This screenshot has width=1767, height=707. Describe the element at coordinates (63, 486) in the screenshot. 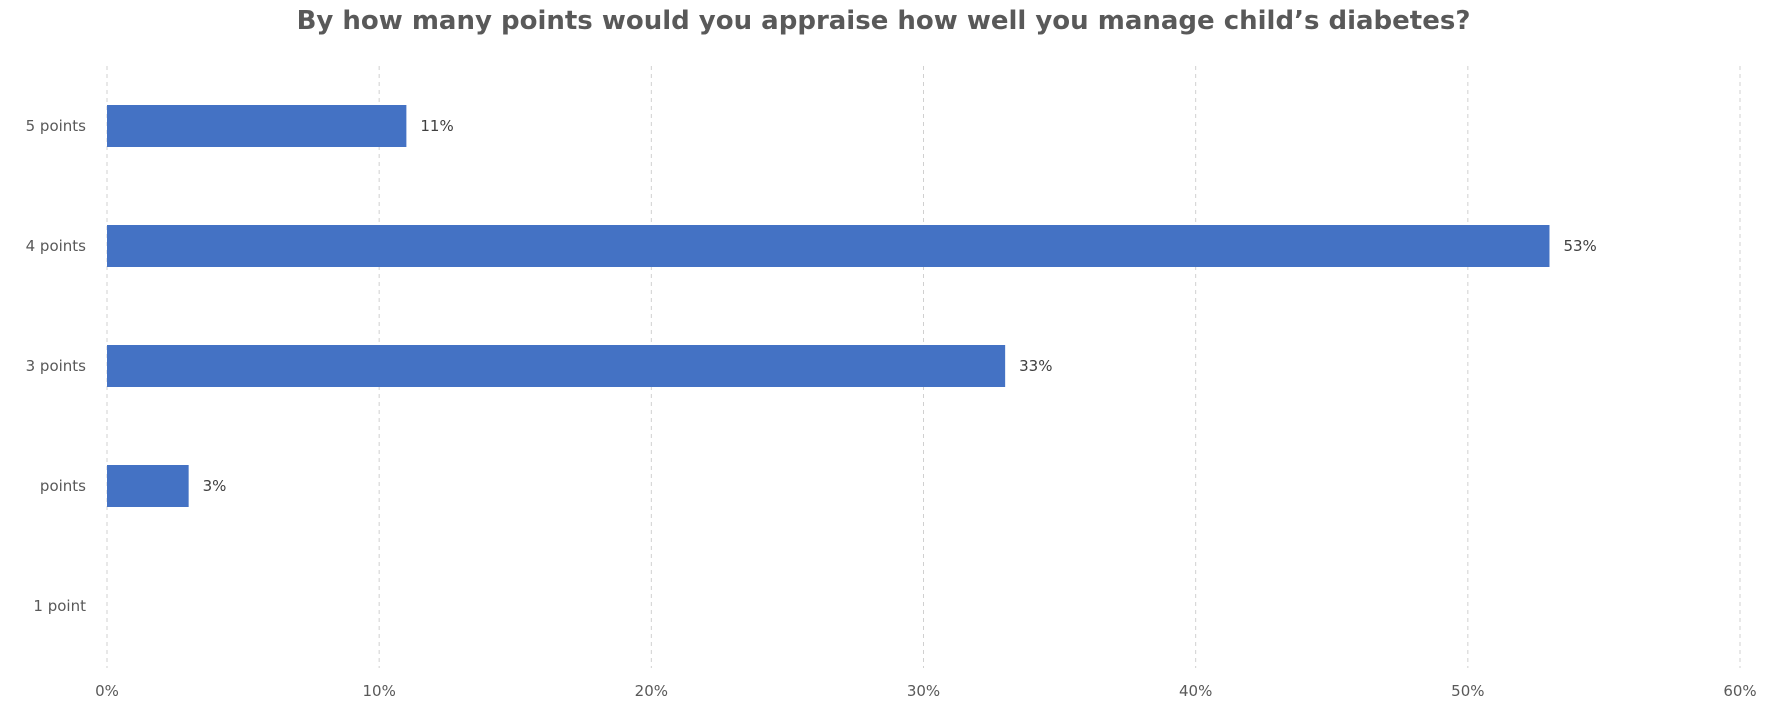

I see `category-label: points` at that location.